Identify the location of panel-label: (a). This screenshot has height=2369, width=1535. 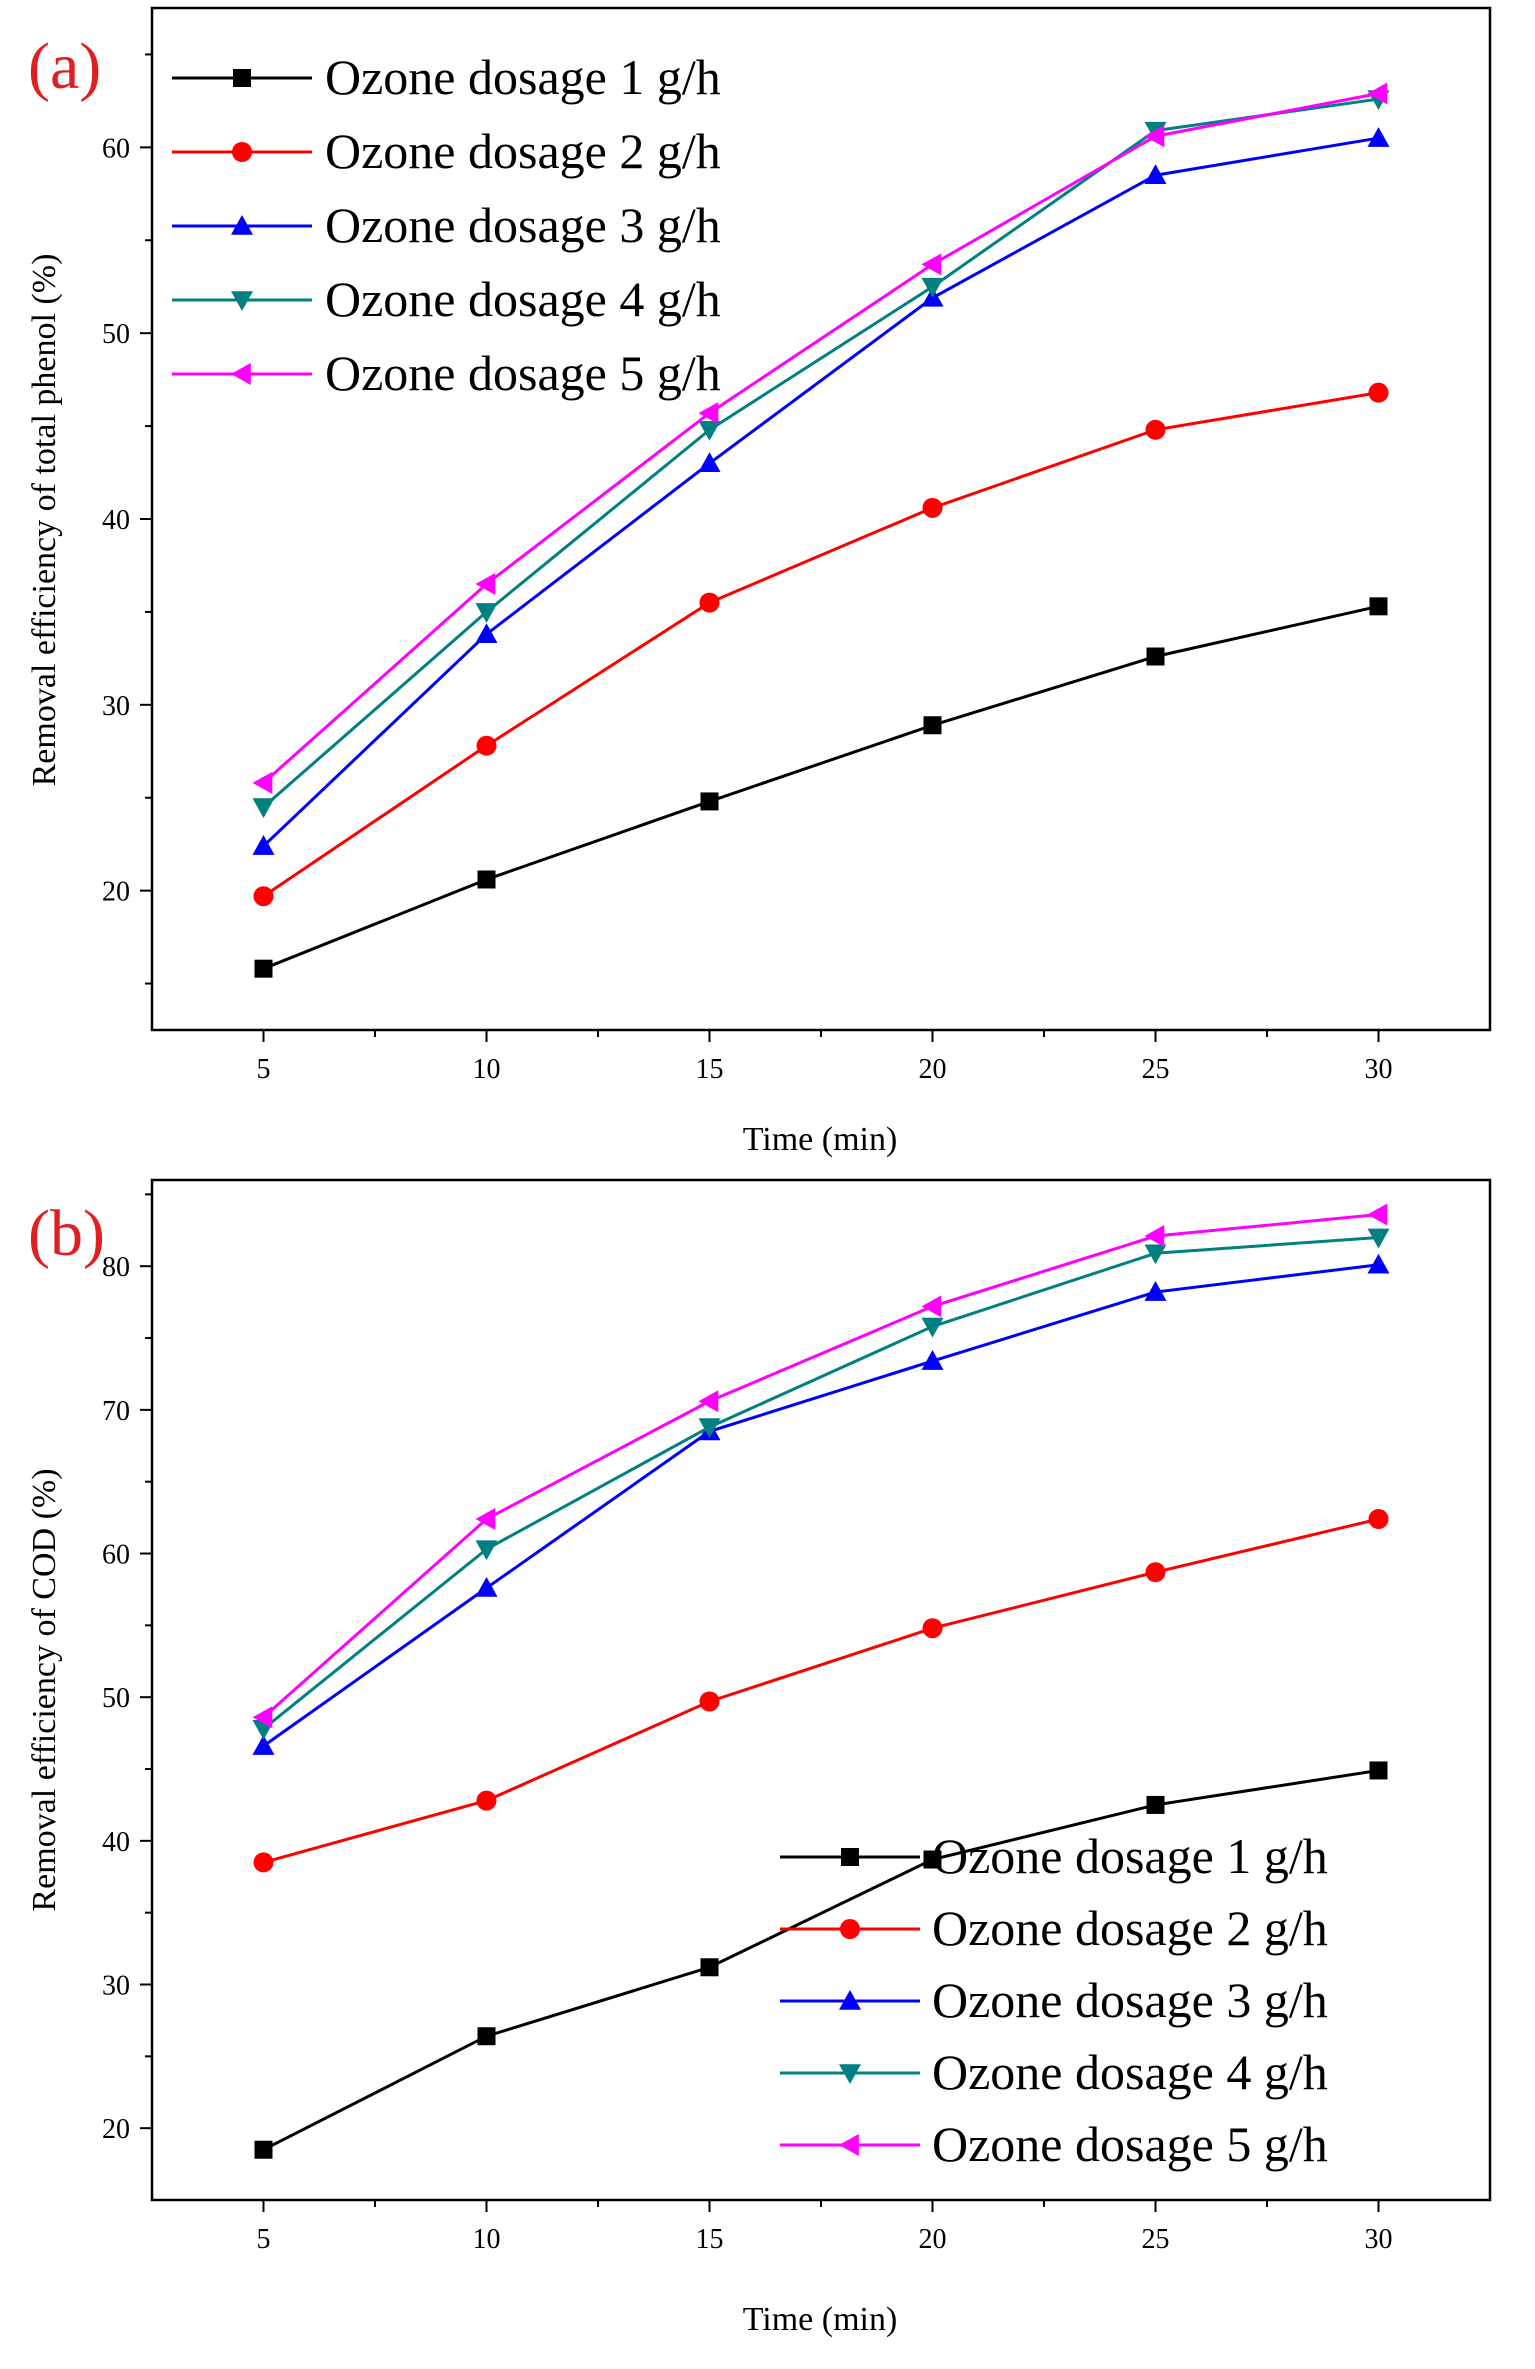
(64, 66).